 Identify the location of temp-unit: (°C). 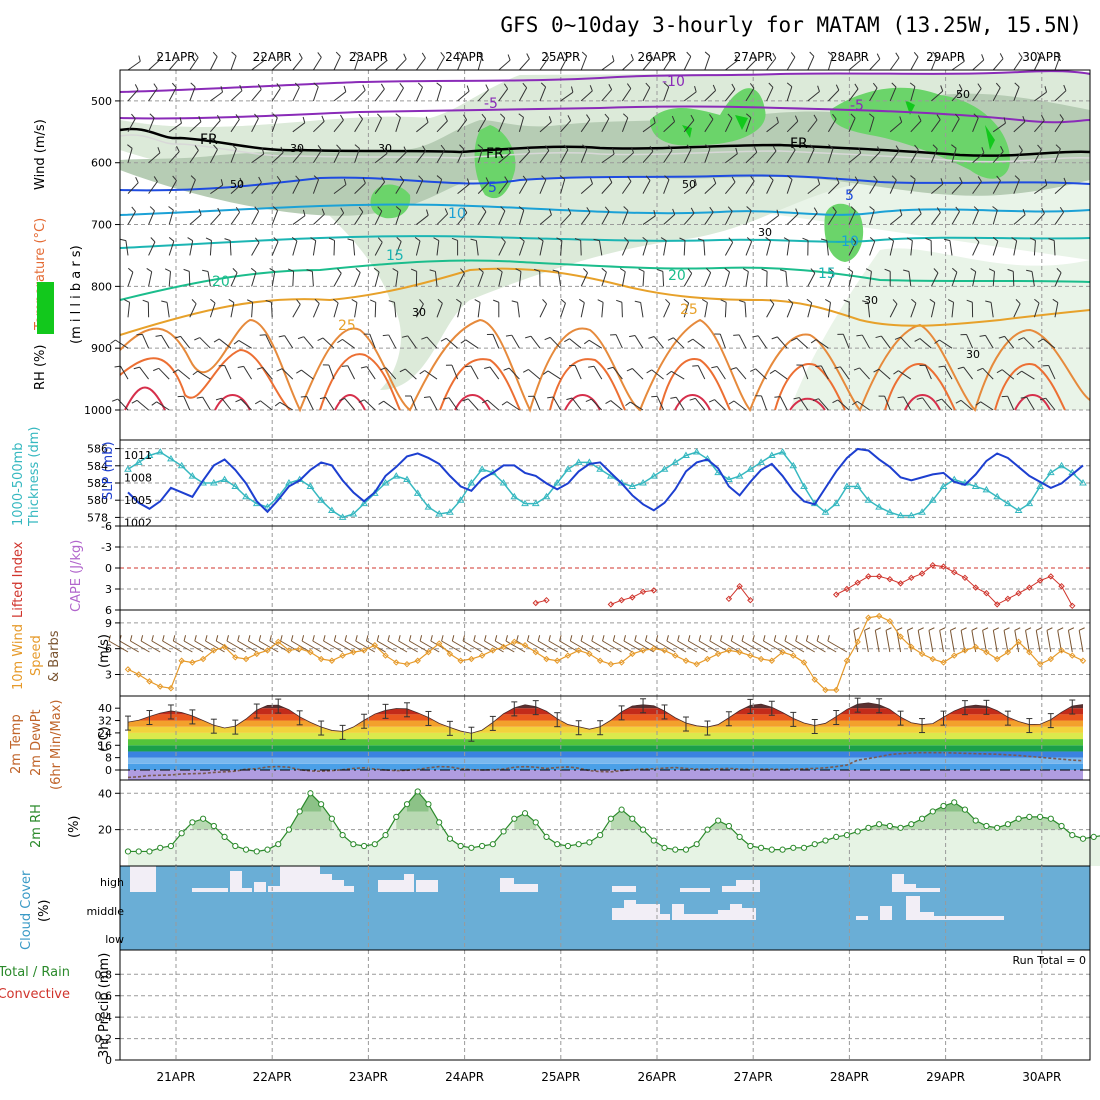
(104, 739).